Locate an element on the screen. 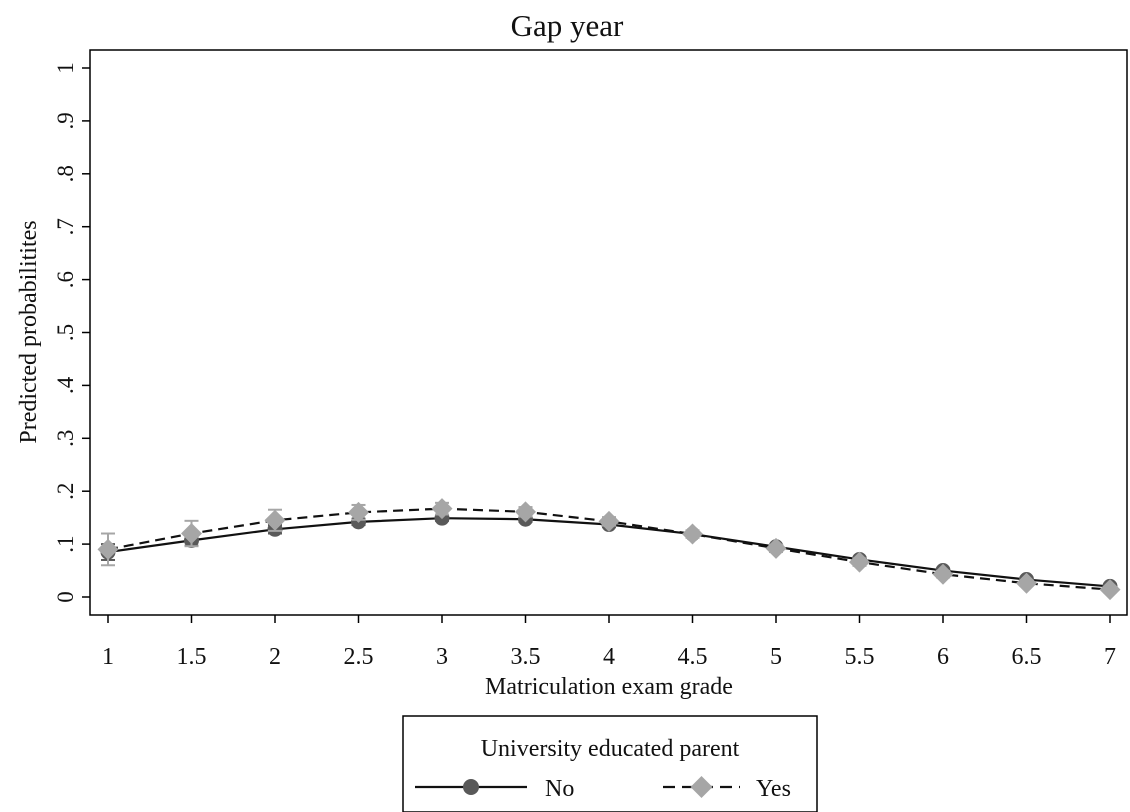 Image resolution: width=1130 pixels, height=812 pixels. x-axis-label: Matriculation exam grade is located at coordinates (609, 687).